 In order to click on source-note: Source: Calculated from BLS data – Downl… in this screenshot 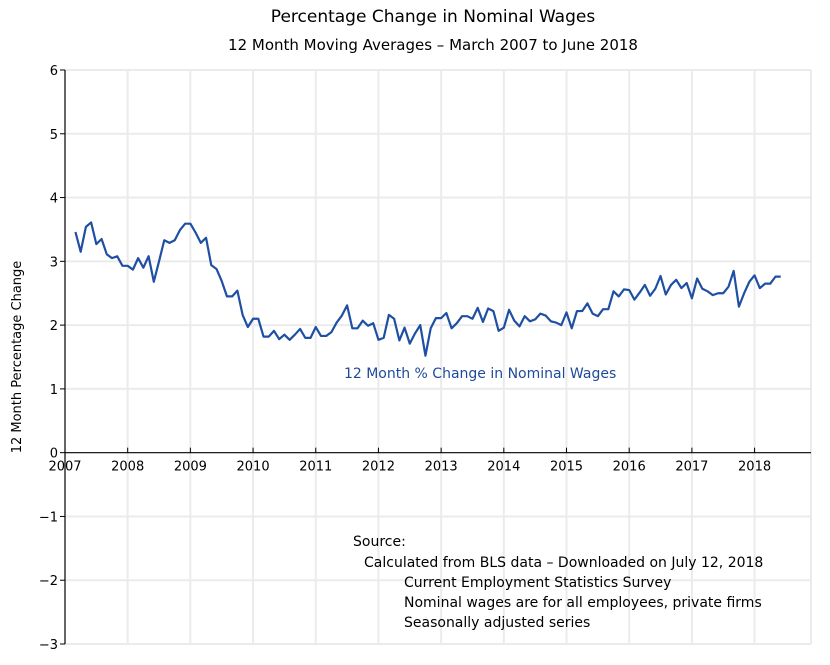, I will do `click(558, 582)`.